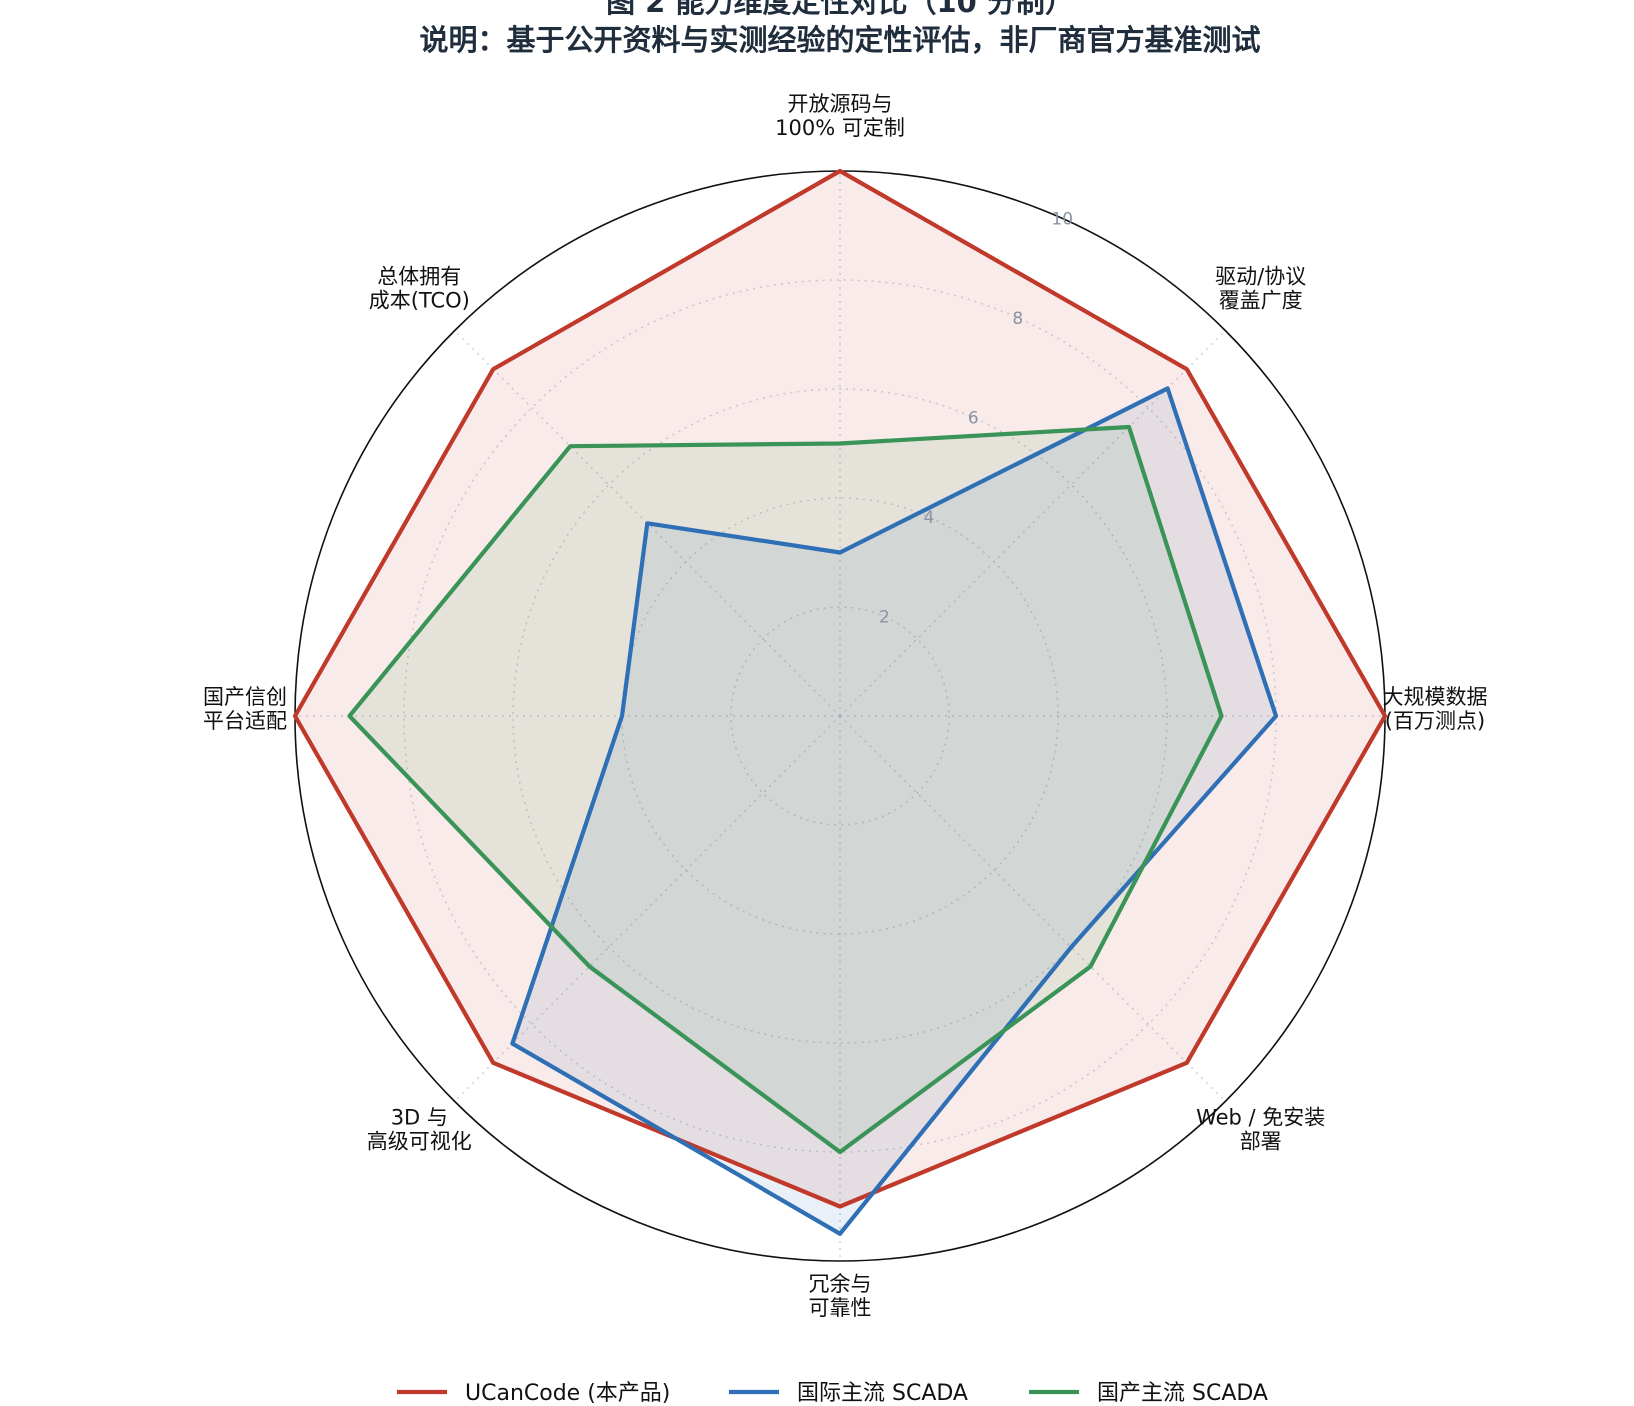 The width and height of the screenshot is (1634, 1406). I want to click on axis-label-2-line2: (百万测点), so click(1435, 721).